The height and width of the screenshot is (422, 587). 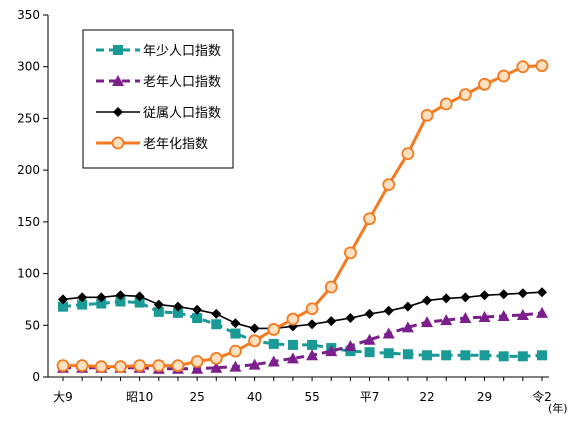 What do you see at coordinates (175, 144) in the screenshot?
I see `legend-label: 老年化指数` at bounding box center [175, 144].